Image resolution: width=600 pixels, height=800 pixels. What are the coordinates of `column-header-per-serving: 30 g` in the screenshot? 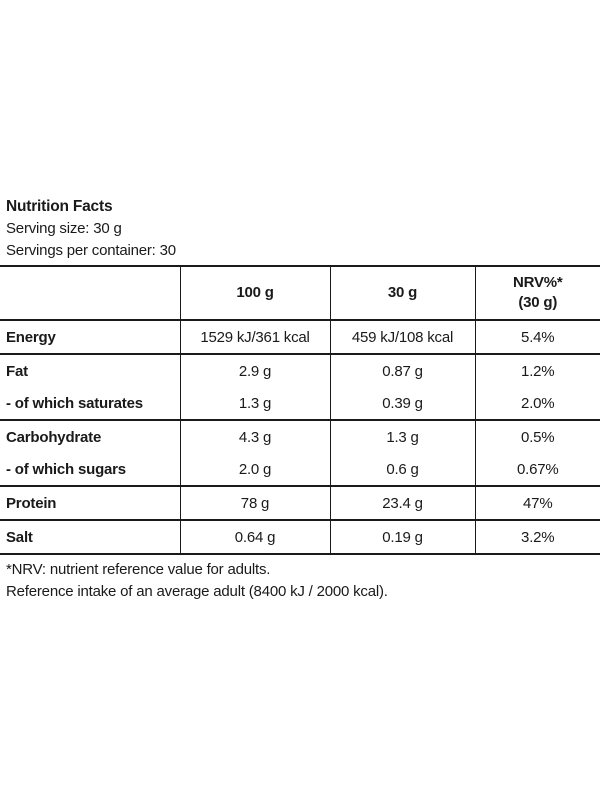 It's located at (402, 293).